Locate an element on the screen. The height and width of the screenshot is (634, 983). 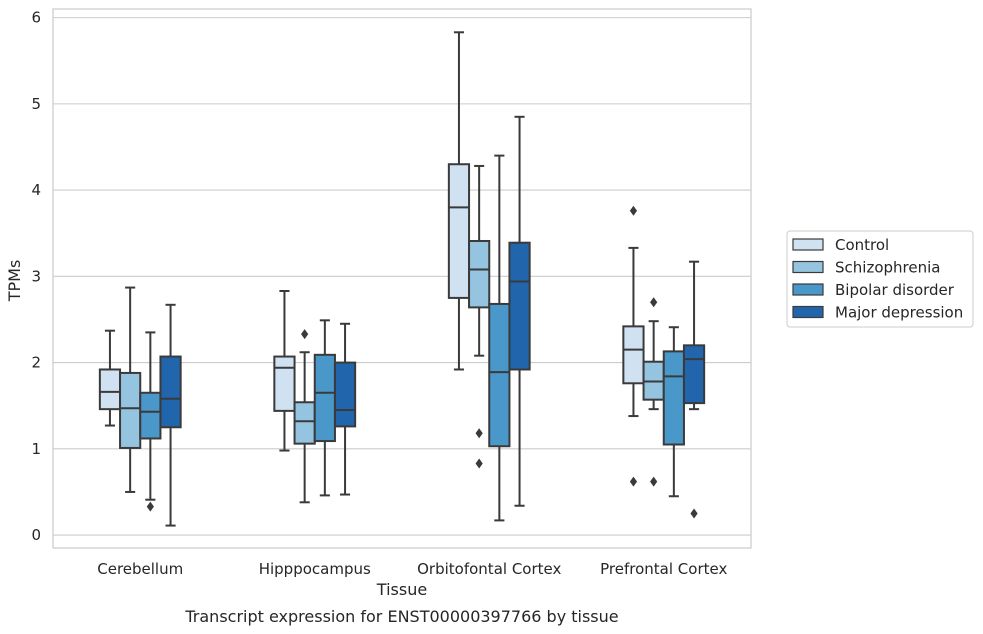
x-tick-label: Prefrontal Cortex is located at coordinates (663, 569).